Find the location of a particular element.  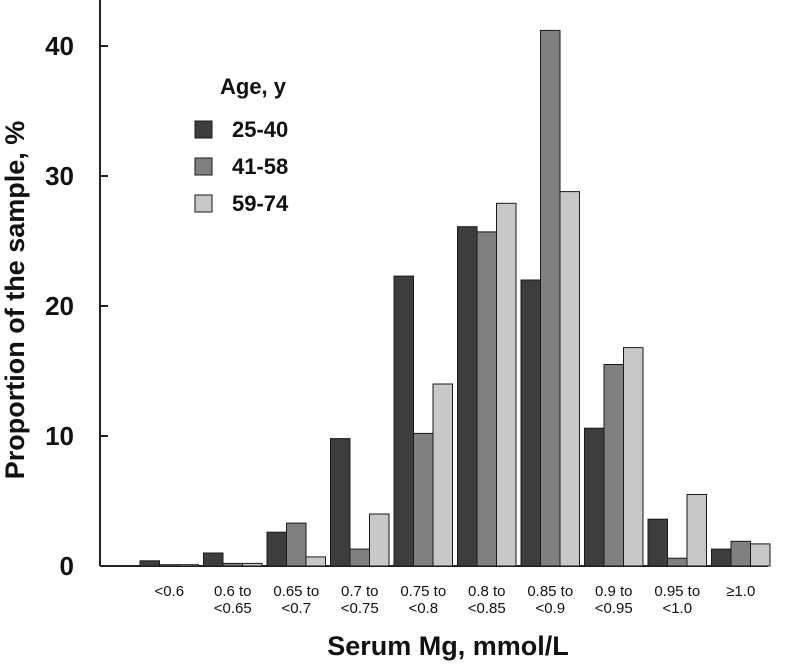

legend-label: 59-74 is located at coordinates (260, 203).